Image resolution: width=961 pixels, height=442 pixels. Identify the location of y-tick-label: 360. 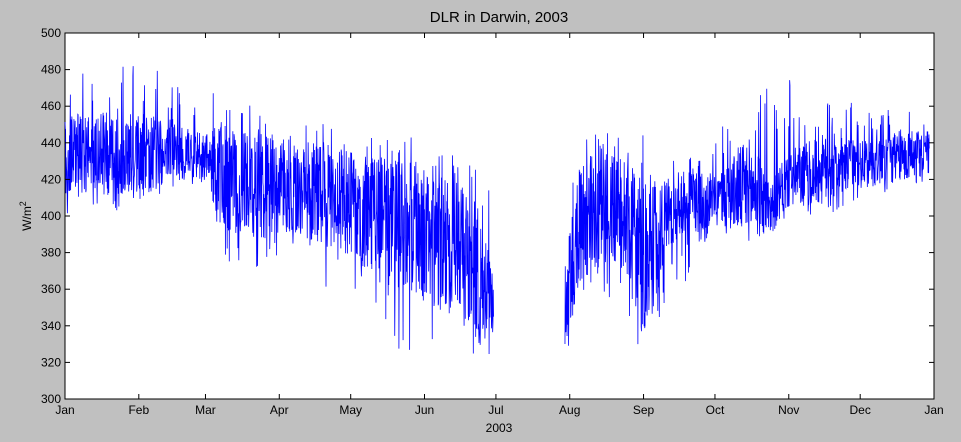
(51, 289).